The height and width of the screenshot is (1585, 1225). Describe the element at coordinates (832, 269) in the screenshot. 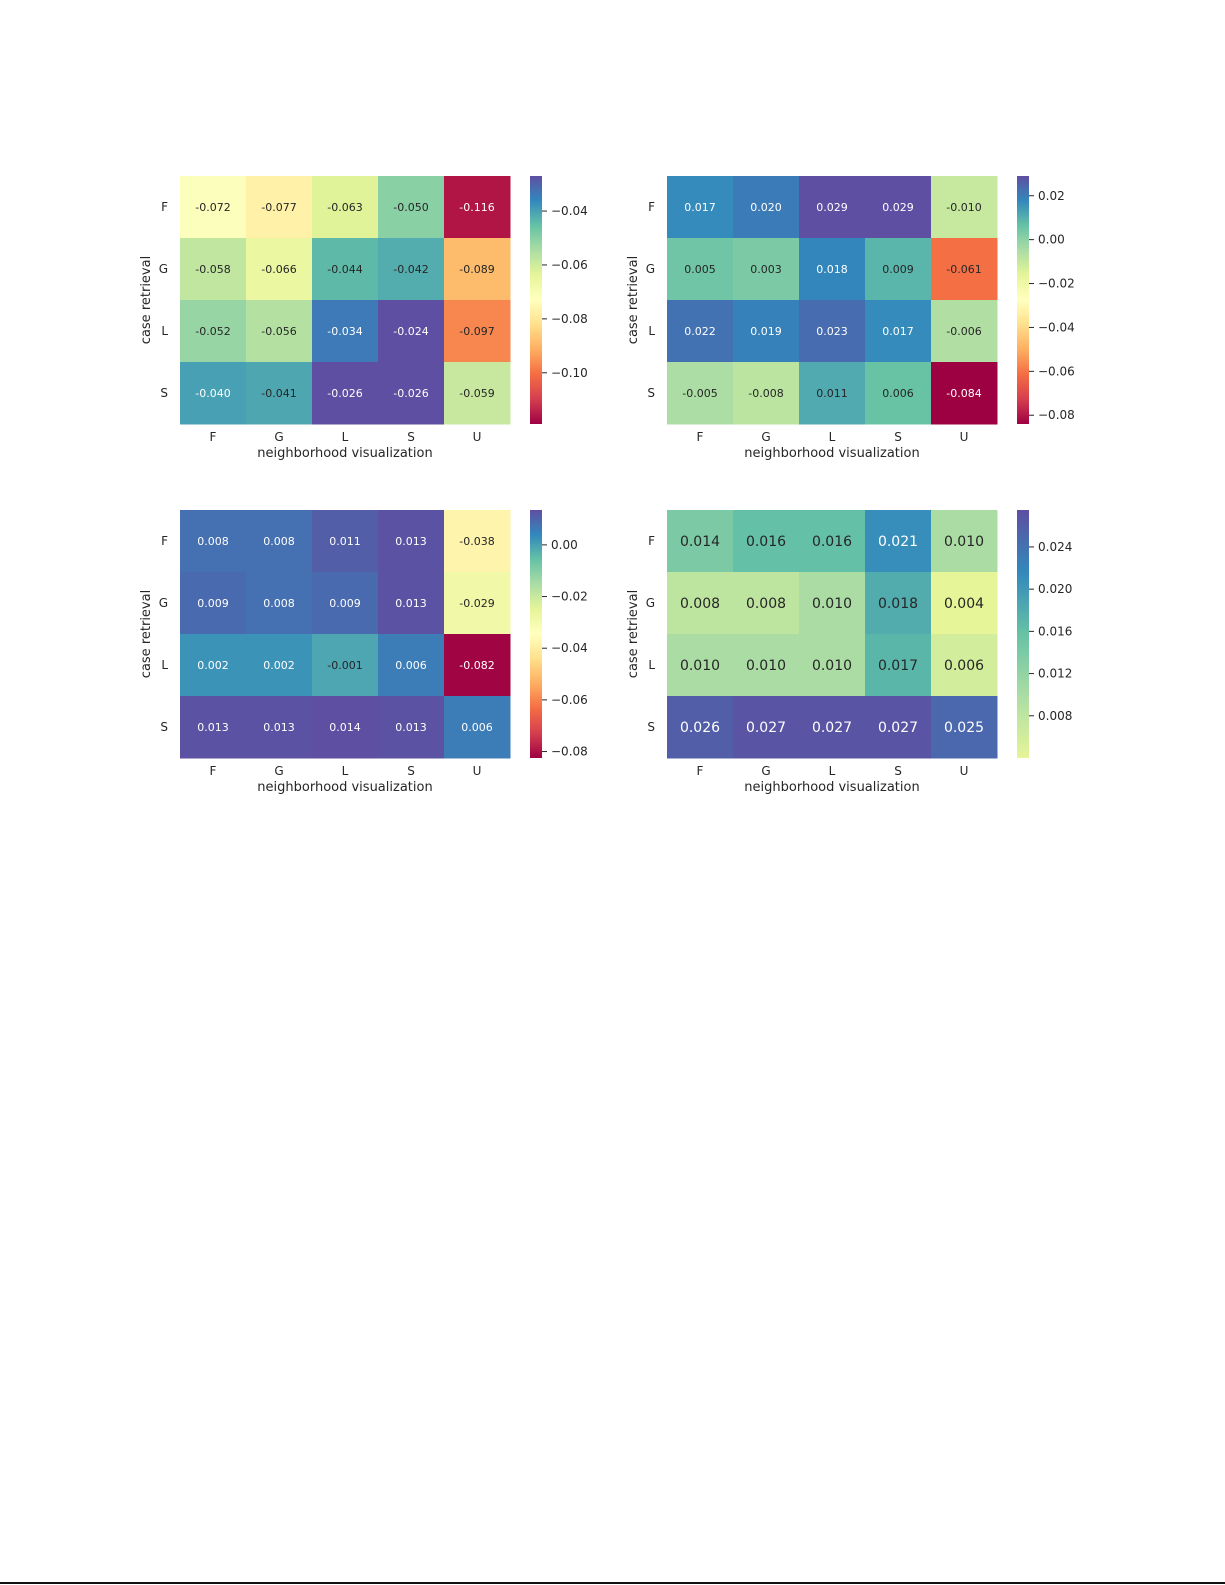

I see `cell-value-label: 0.018` at that location.